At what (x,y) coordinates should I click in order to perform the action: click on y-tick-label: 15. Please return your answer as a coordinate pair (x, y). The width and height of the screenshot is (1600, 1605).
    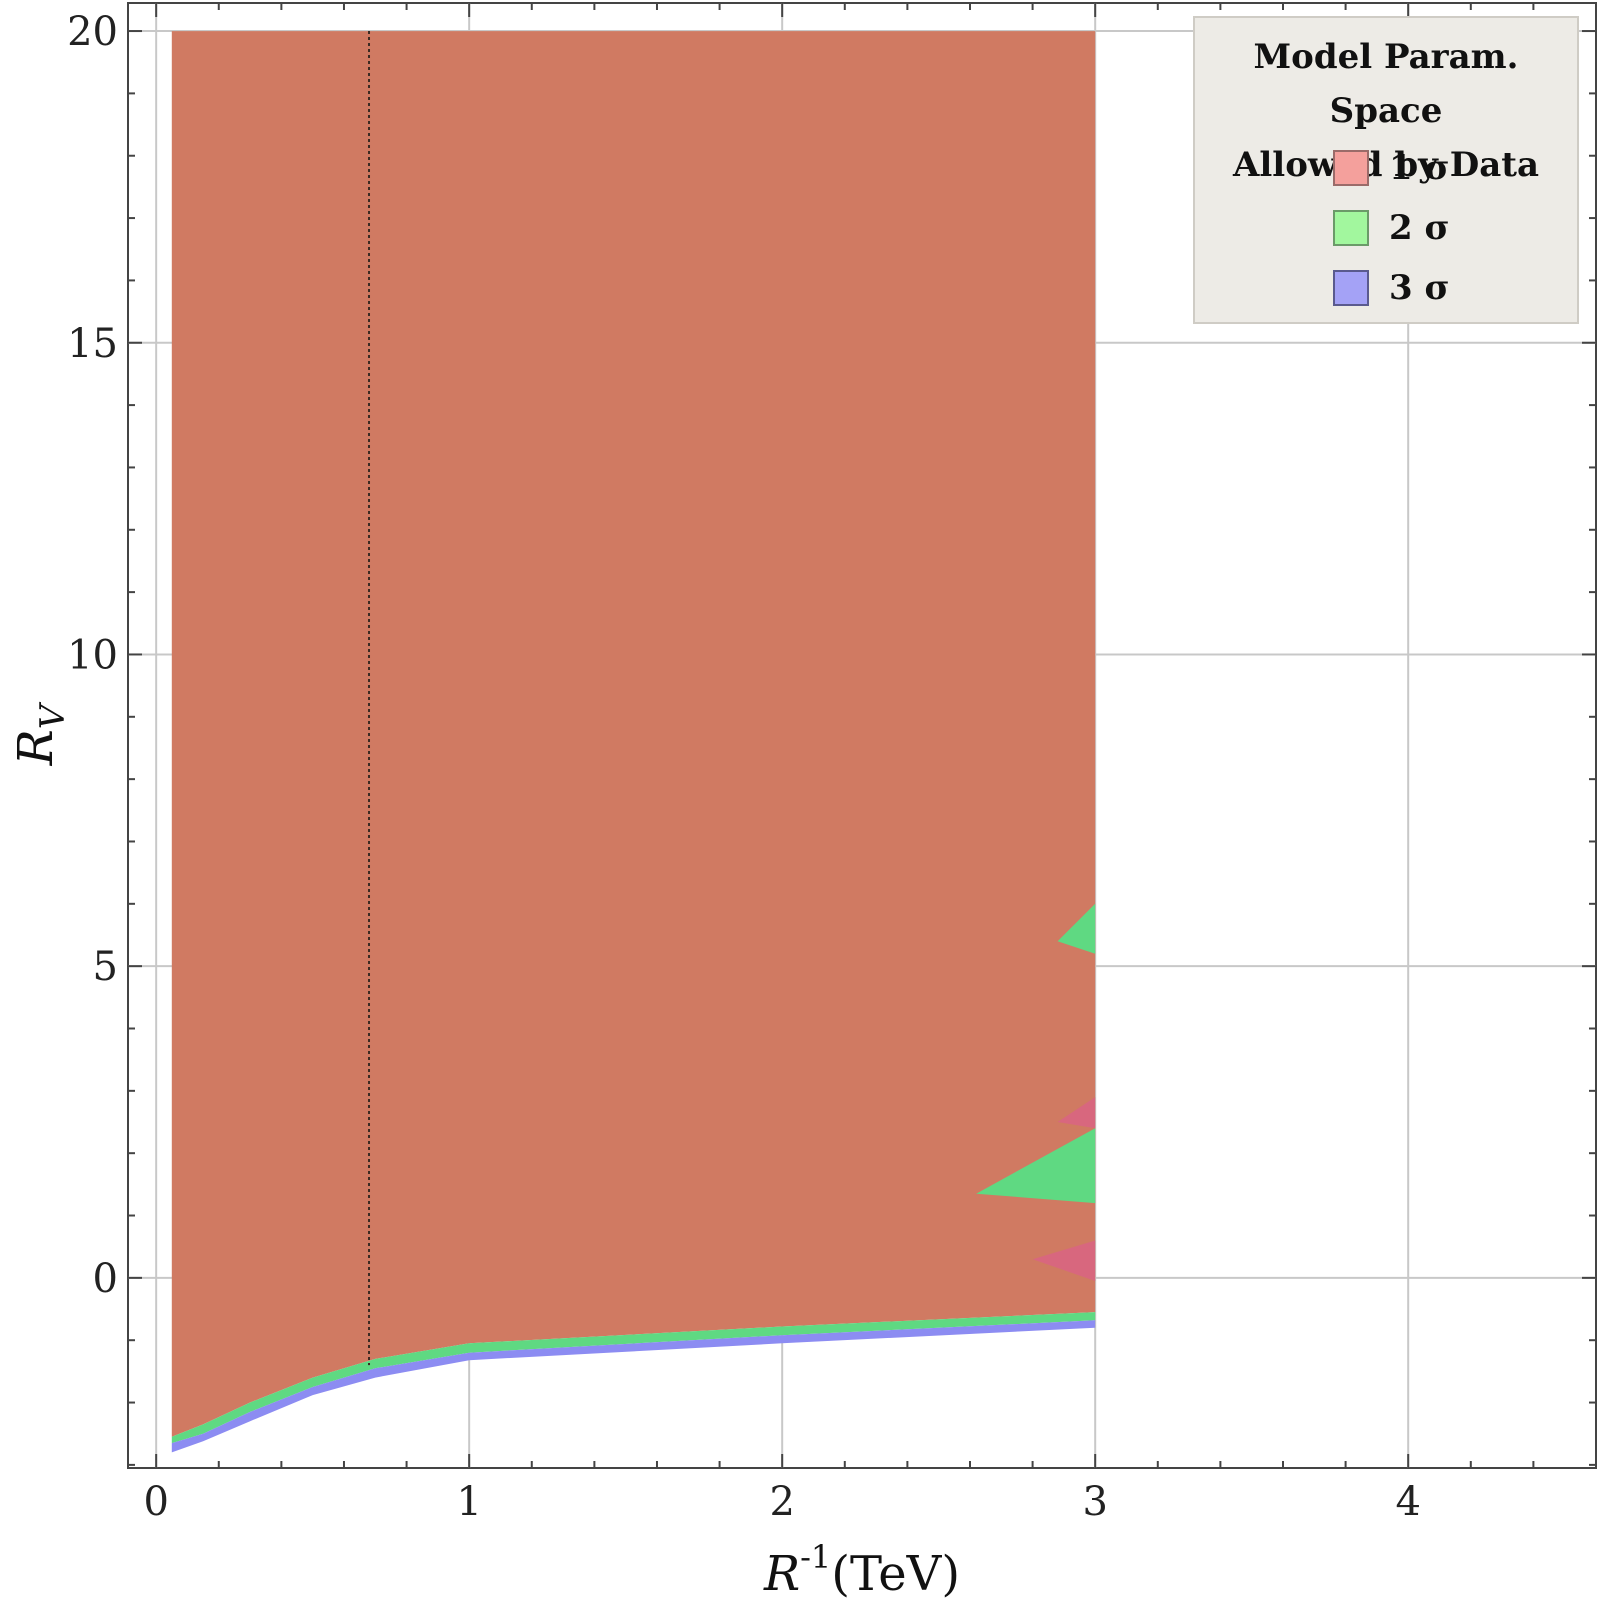
    Looking at the image, I should click on (92, 344).